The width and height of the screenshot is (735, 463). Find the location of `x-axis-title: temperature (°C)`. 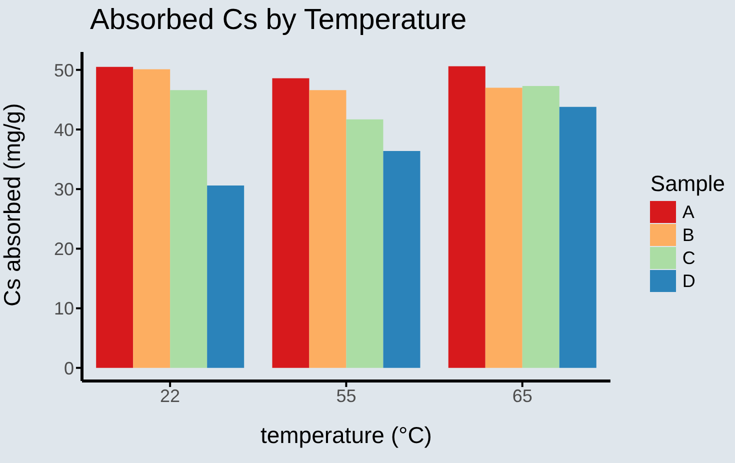

x-axis-title: temperature (°C) is located at coordinates (346, 435).